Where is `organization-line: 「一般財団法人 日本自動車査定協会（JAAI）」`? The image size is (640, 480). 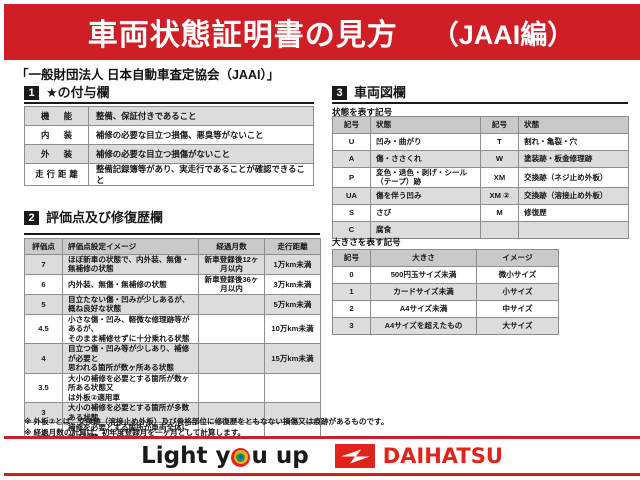 organization-line: 「一般財団法人 日本自動車査定協会（JAAI）」 is located at coordinates (148, 75).